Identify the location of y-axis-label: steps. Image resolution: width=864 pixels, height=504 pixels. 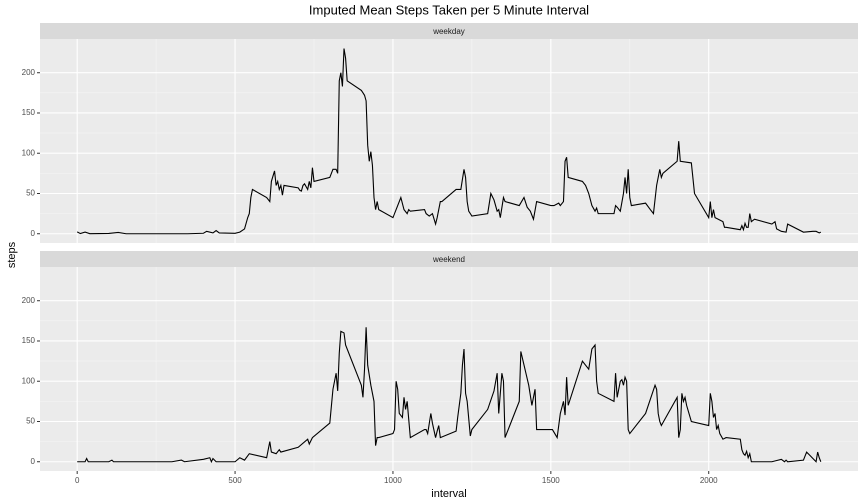
(12, 254).